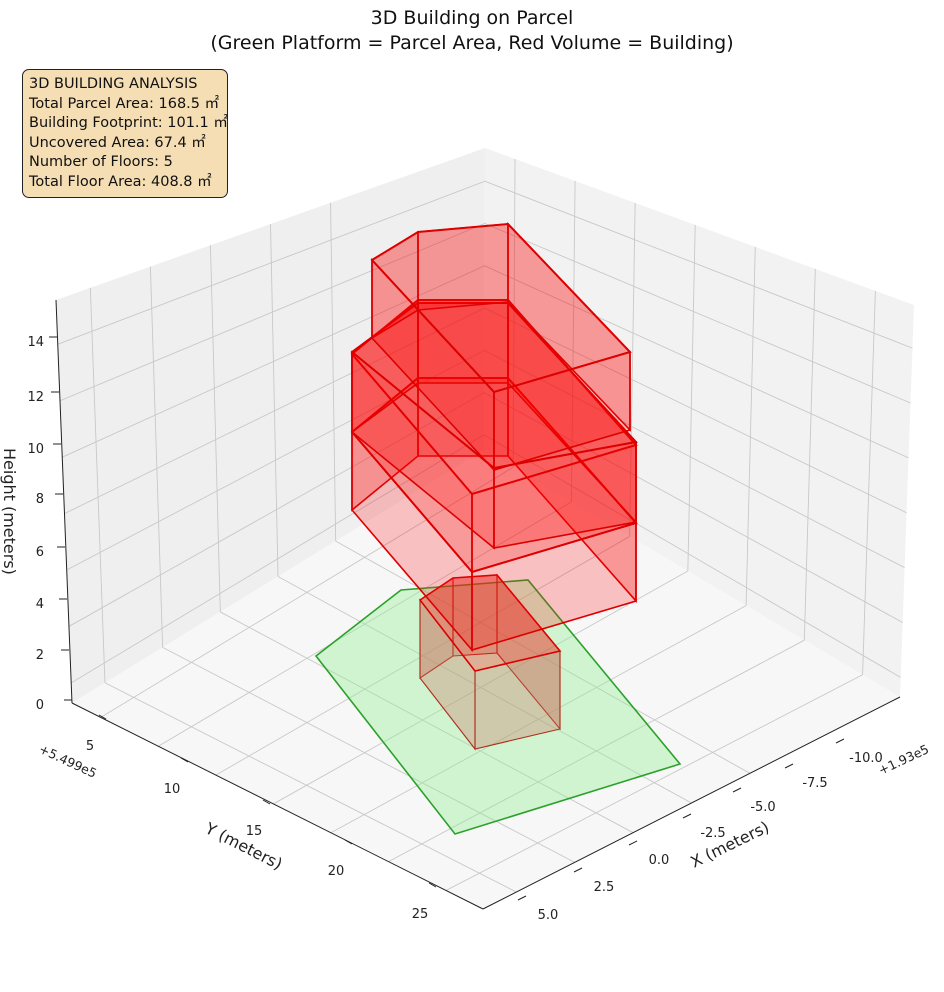  I want to click on x-axis-line, so click(691, 803).